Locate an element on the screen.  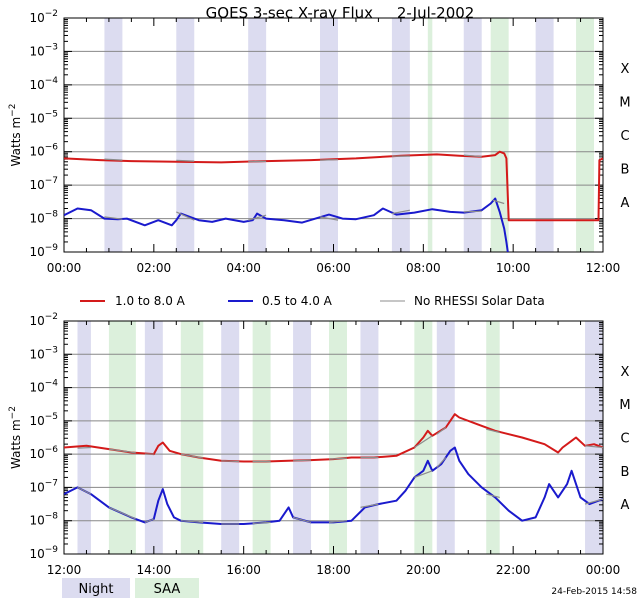
legend-night-swatch is located at coordinates (96, 588).